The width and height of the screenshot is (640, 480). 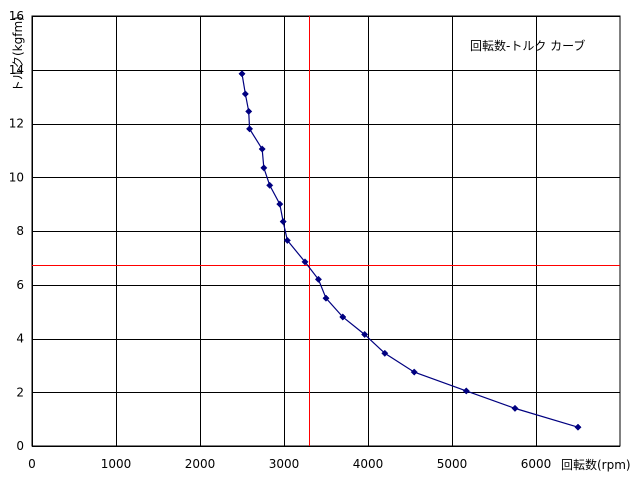 What do you see at coordinates (368, 464) in the screenshot?
I see `x-tick-label: 4000` at bounding box center [368, 464].